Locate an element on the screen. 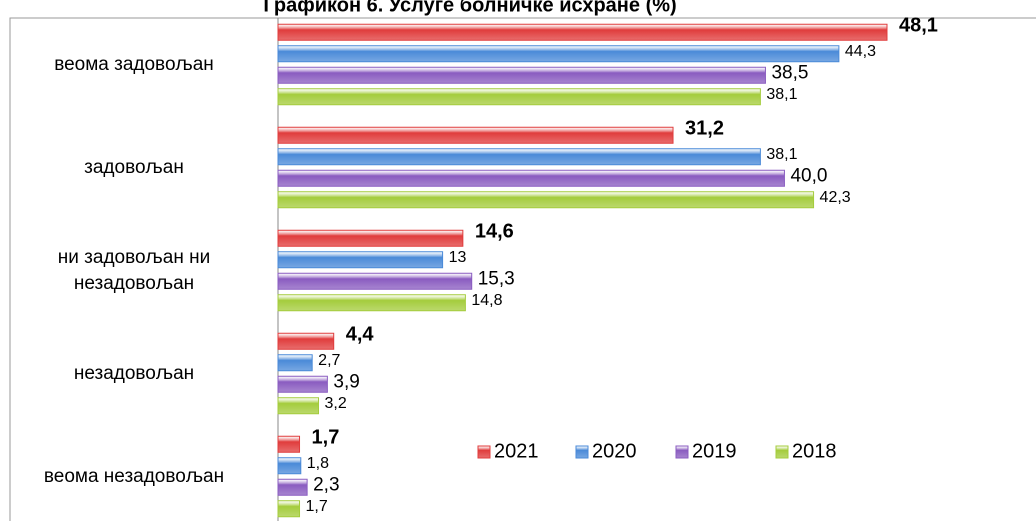 The height and width of the screenshot is (521, 1036). data-label: 31,2 is located at coordinates (704, 129).